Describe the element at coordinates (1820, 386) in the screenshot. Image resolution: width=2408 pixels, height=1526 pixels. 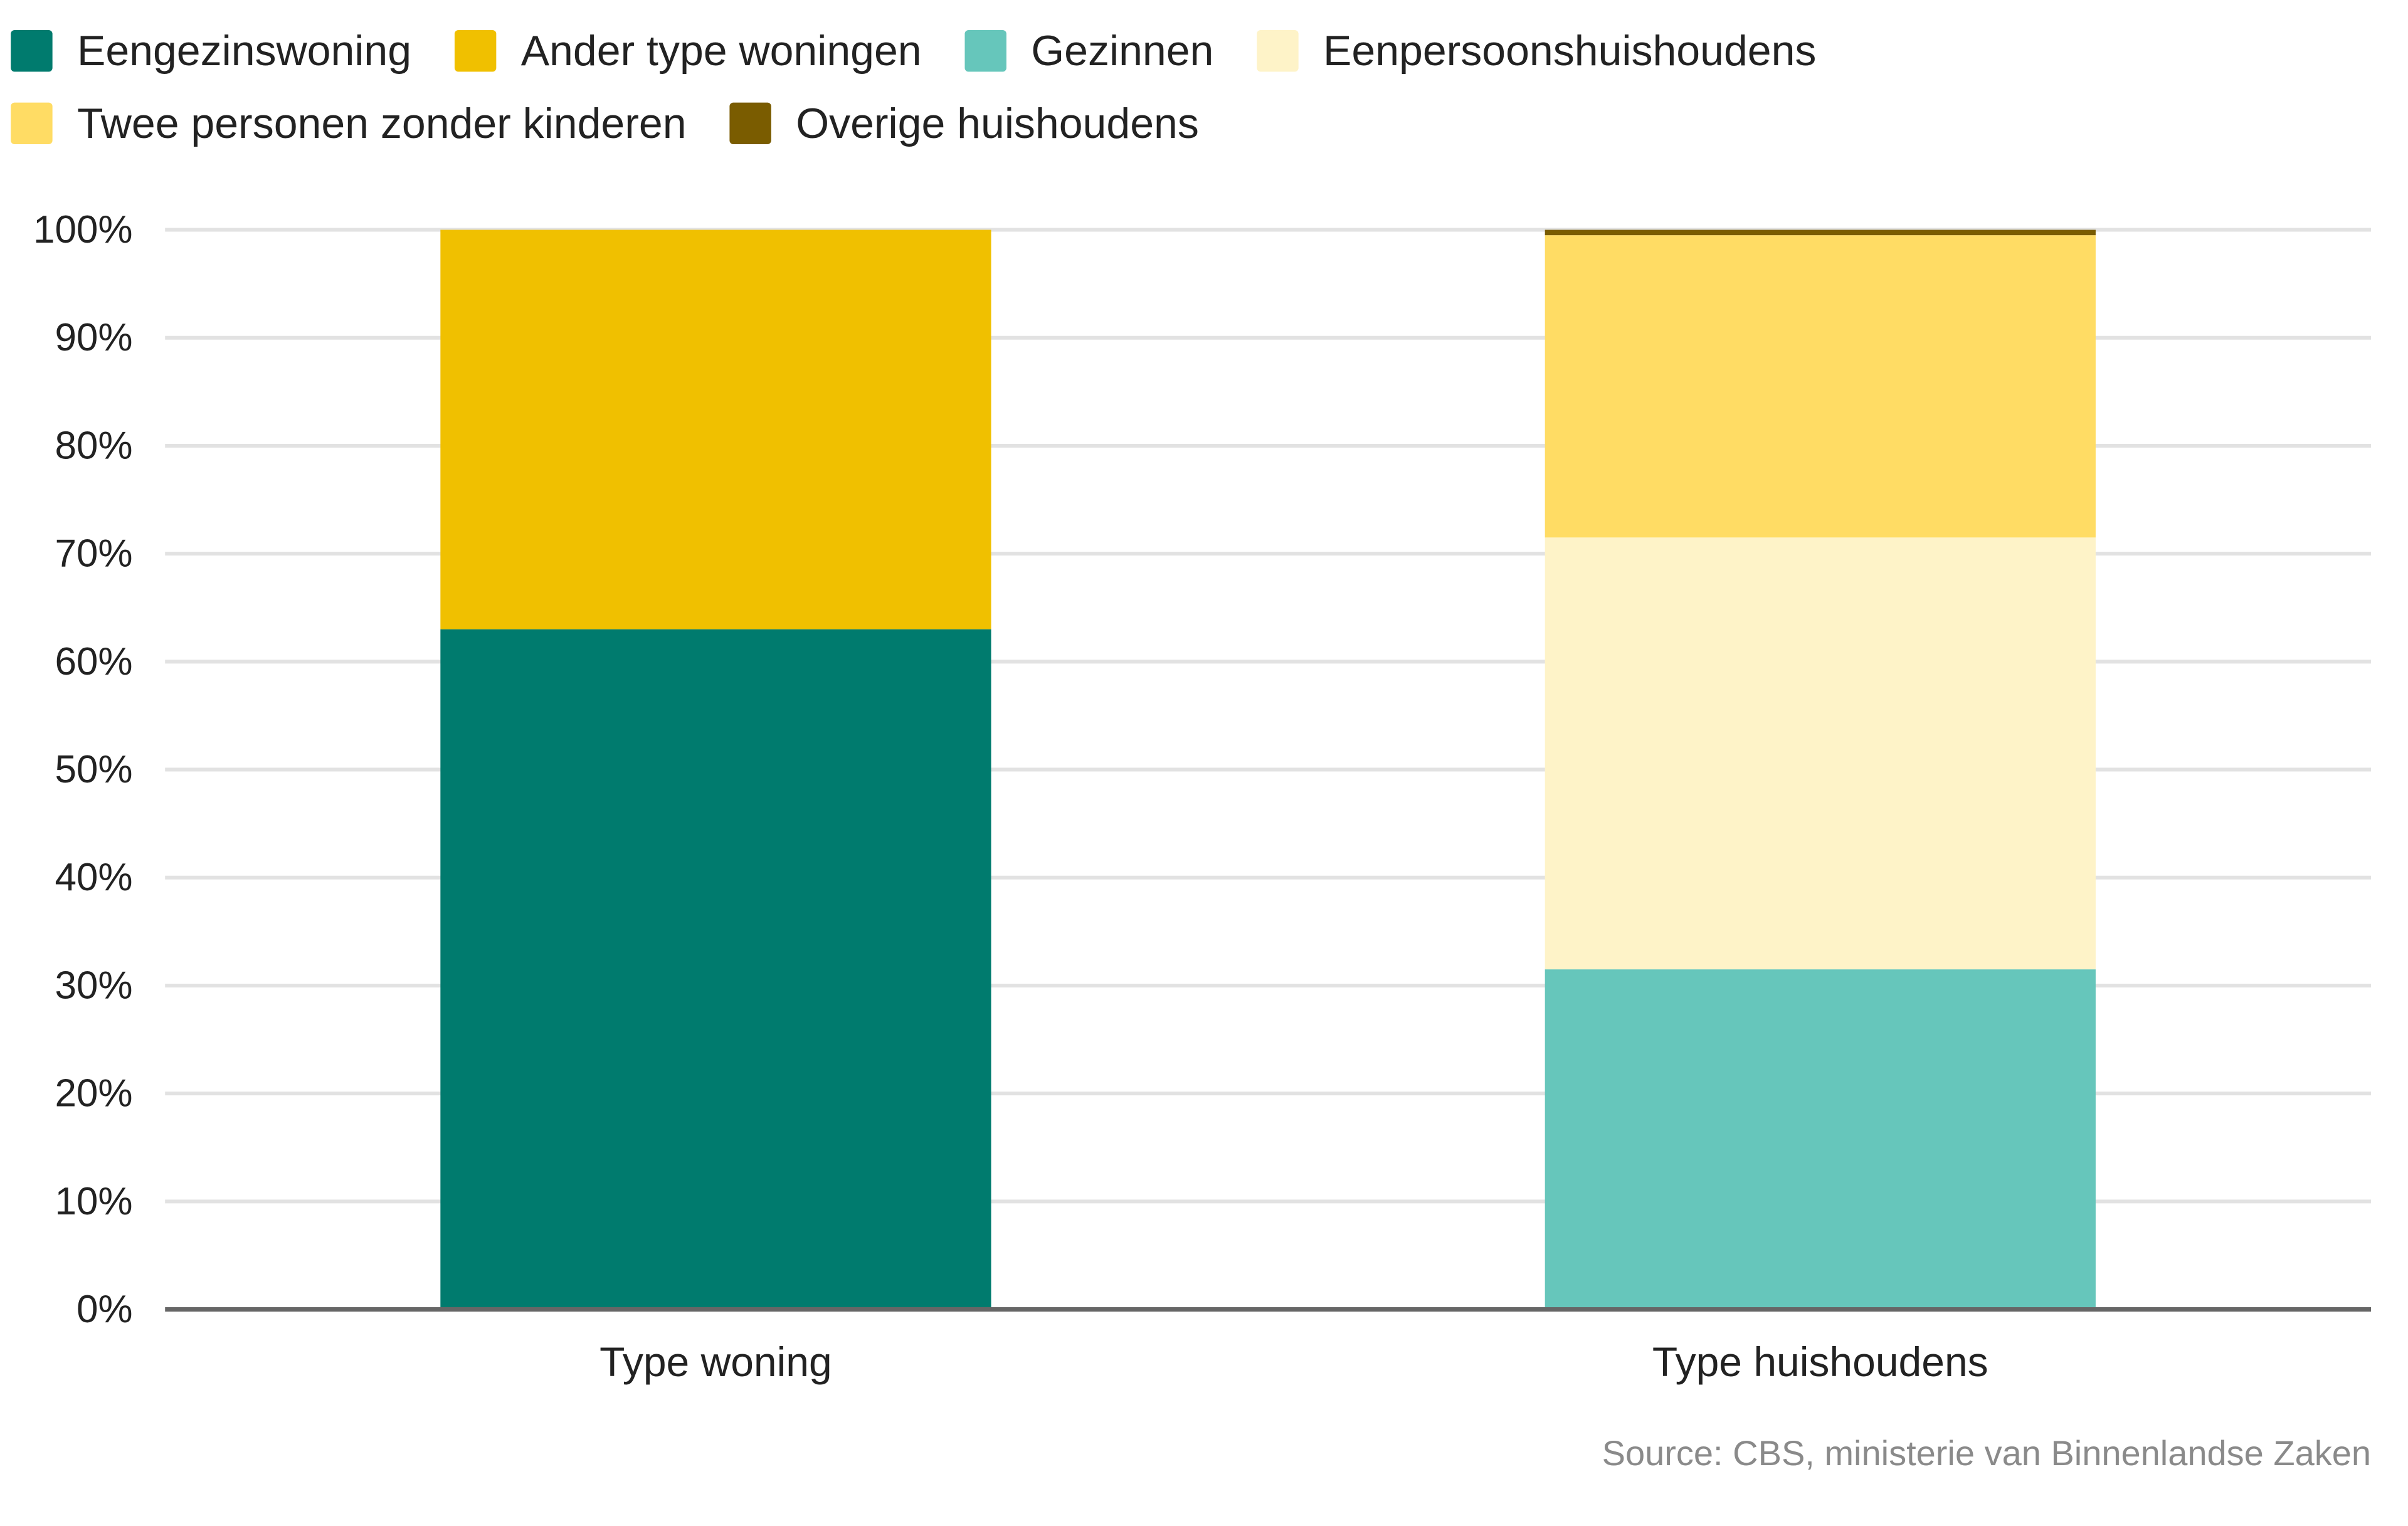
I see `bar-type-huishoudens-twee-personen-zonder-kinderen` at that location.